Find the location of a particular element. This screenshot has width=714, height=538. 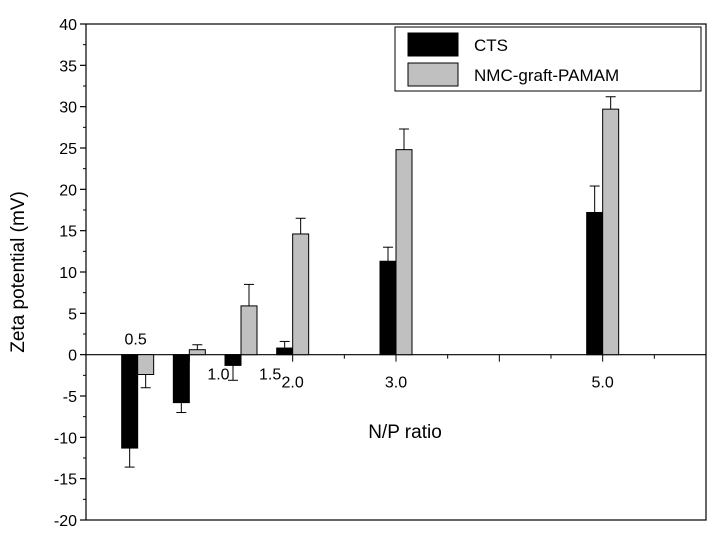

legend-label-cts: CTS is located at coordinates (491, 45).